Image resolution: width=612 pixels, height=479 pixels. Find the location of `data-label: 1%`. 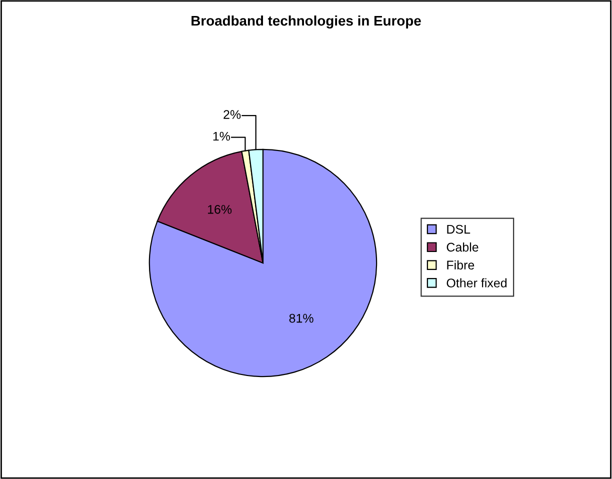

data-label: 1% is located at coordinates (221, 136).